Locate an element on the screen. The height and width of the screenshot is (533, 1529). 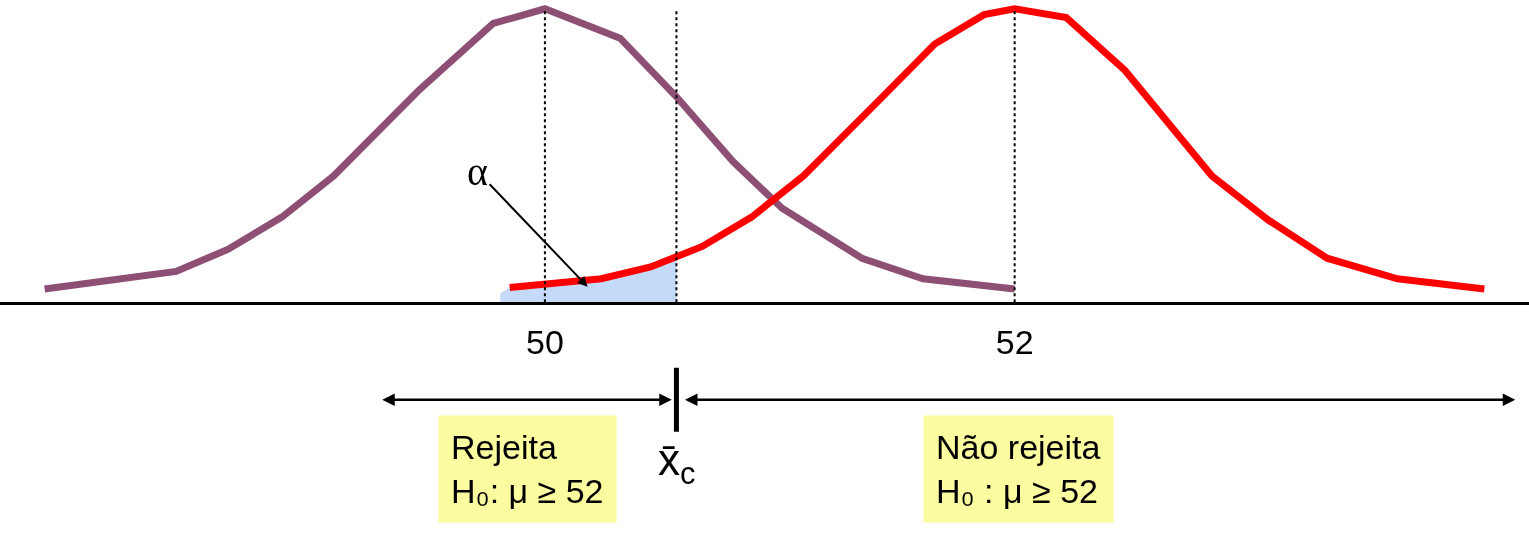
annotation: α is located at coordinates (477, 171).